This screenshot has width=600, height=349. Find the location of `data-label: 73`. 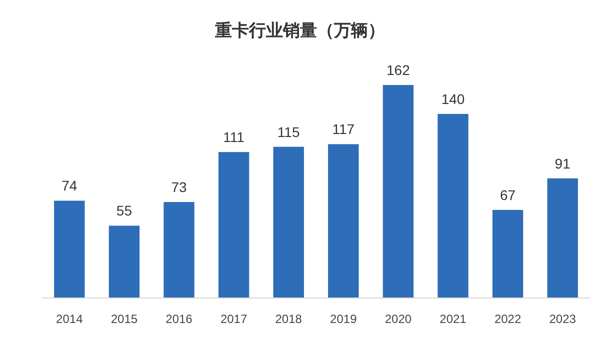

data-label: 73 is located at coordinates (179, 187).